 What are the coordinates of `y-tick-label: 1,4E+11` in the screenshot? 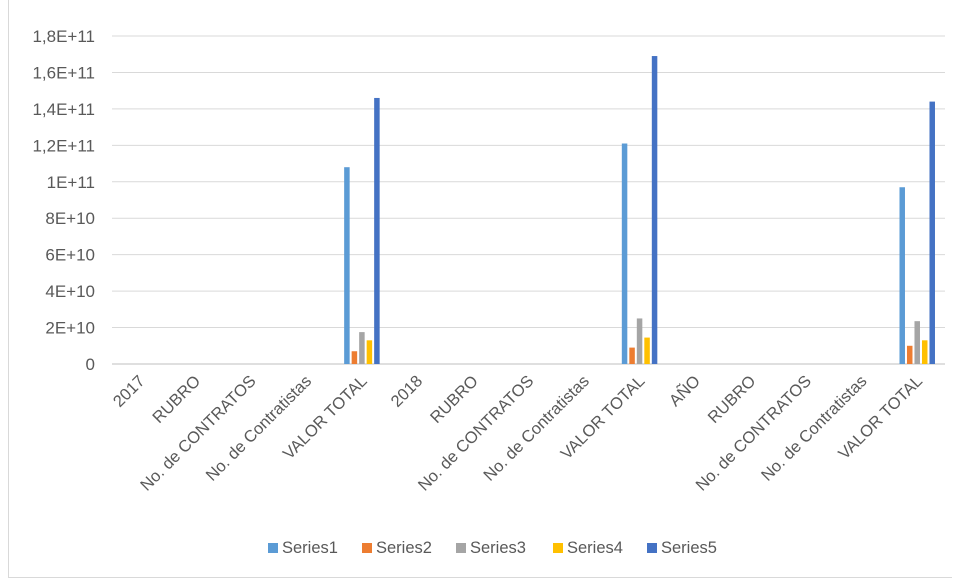 It's located at (63, 109).